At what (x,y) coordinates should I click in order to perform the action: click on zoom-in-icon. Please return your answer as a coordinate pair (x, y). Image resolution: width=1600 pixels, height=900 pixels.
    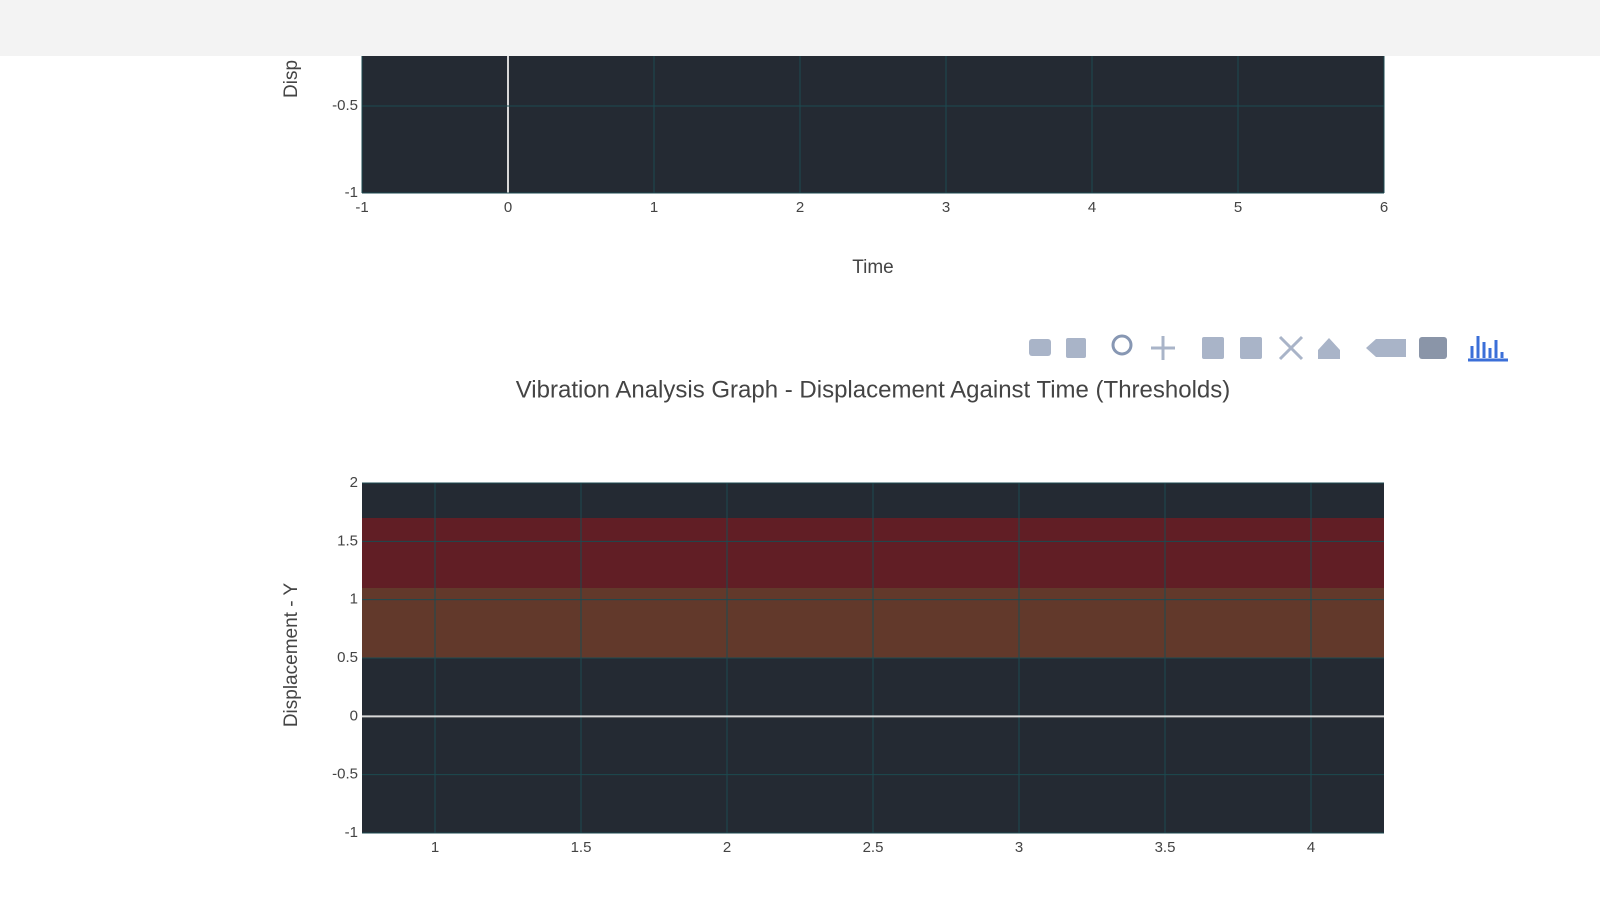
    Looking at the image, I should click on (1213, 348).